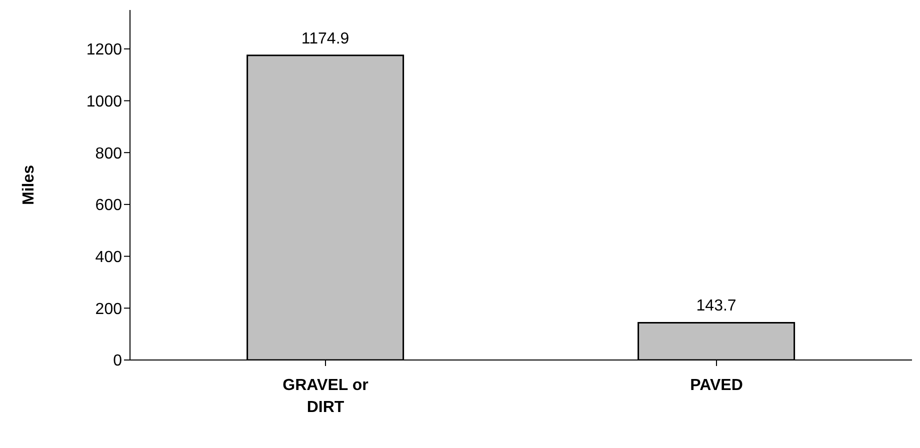  Describe the element at coordinates (104, 50) in the screenshot. I see `y-tick-label: 1200` at that location.